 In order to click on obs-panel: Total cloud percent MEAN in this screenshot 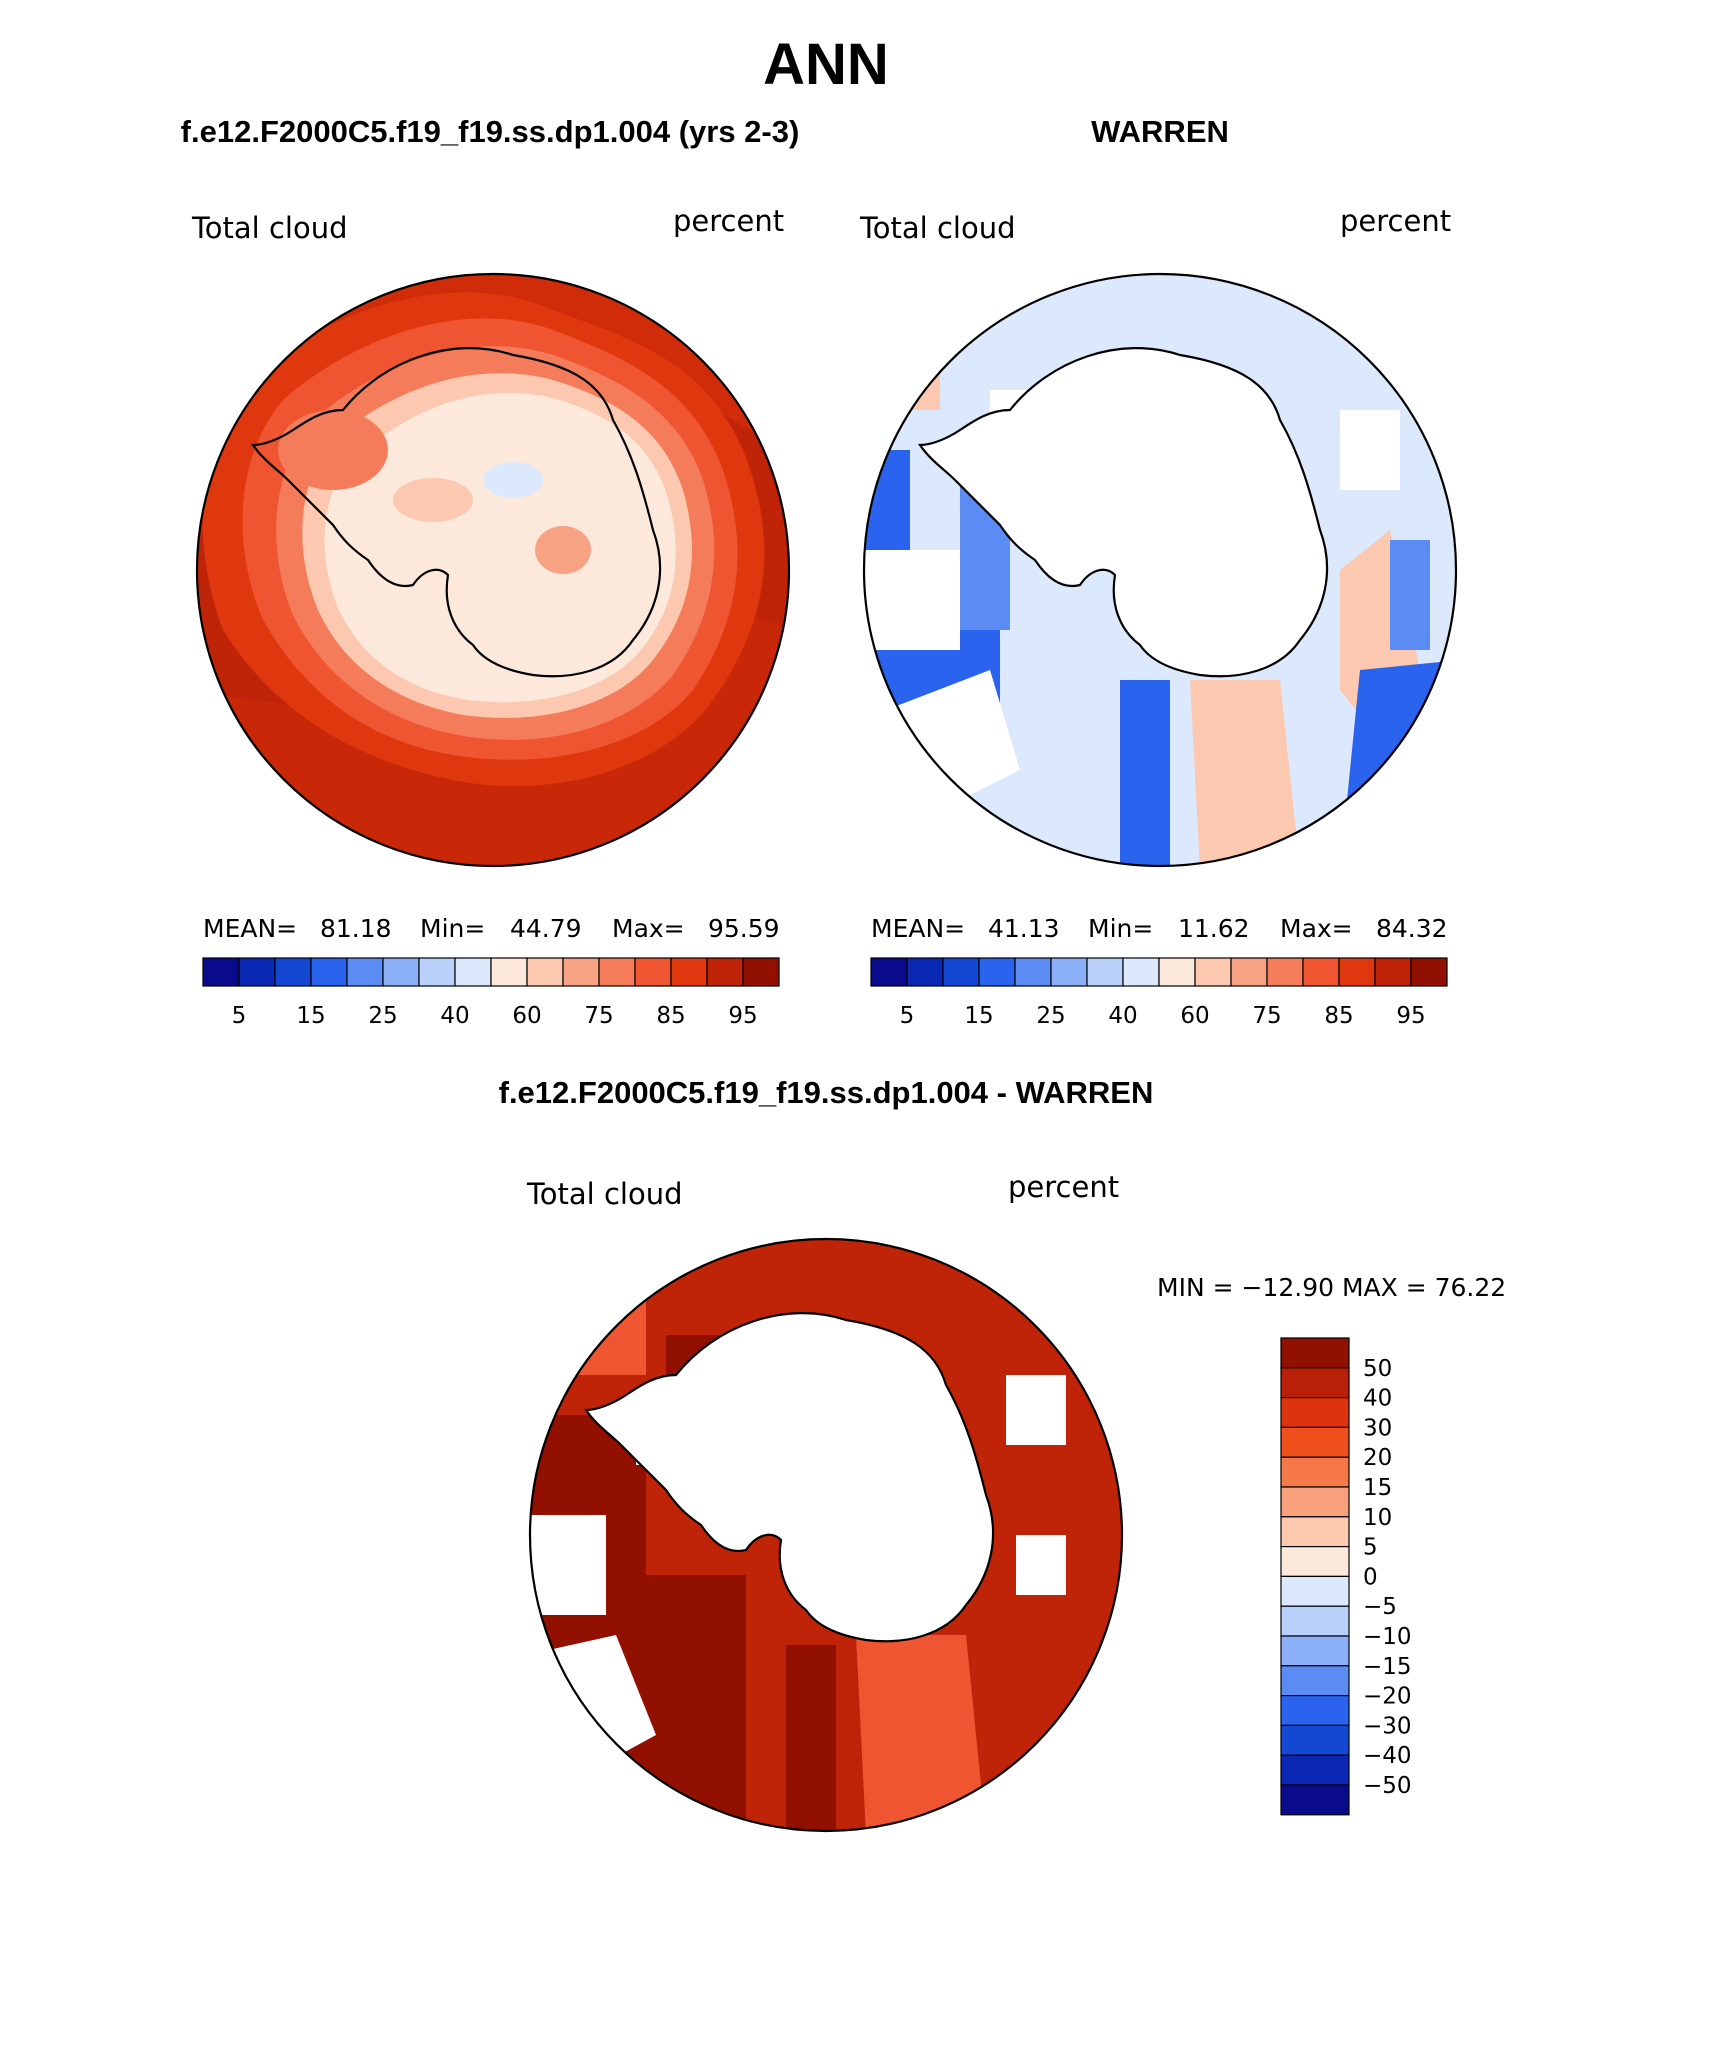, I will do `click(1158, 616)`.